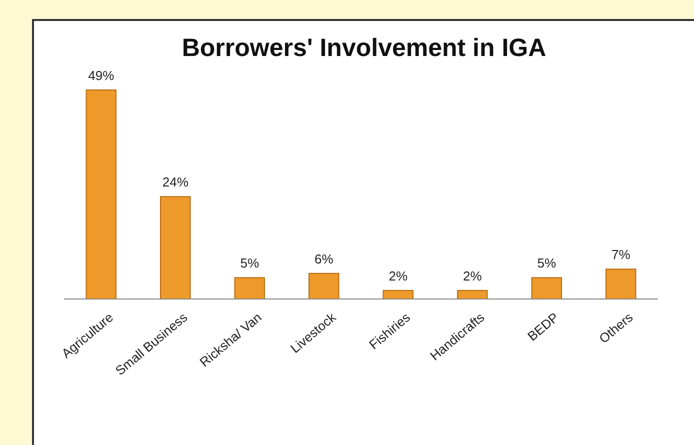  I want to click on data-label: 7%, so click(621, 254).